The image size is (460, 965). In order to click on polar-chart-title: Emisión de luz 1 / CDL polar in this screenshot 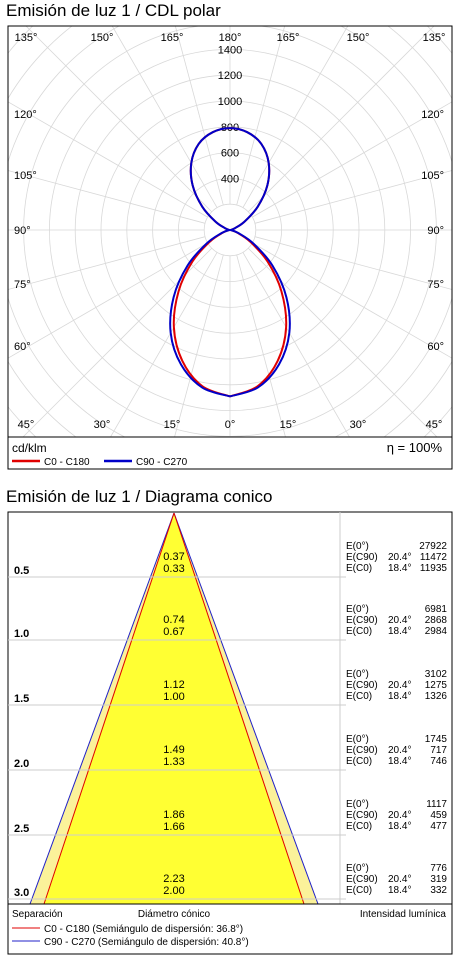, I will do `click(113, 10)`.